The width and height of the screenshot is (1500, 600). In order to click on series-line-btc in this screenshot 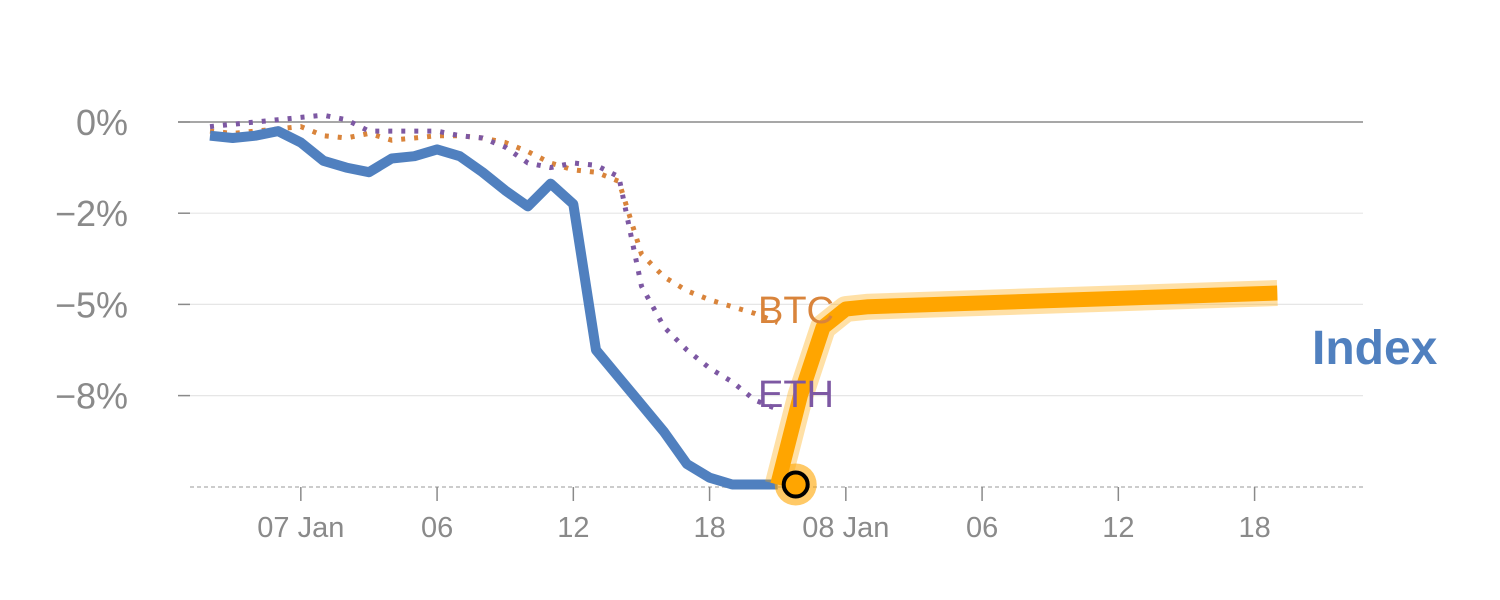, I will do `click(494, 224)`.